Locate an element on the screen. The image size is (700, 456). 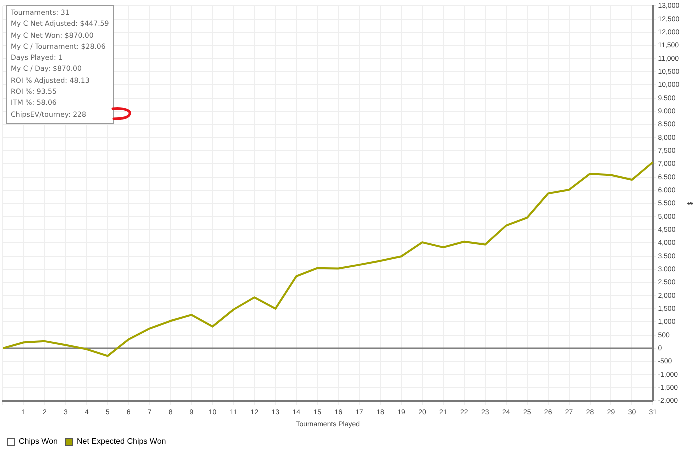
legend-label: Chips Won is located at coordinates (38, 441).